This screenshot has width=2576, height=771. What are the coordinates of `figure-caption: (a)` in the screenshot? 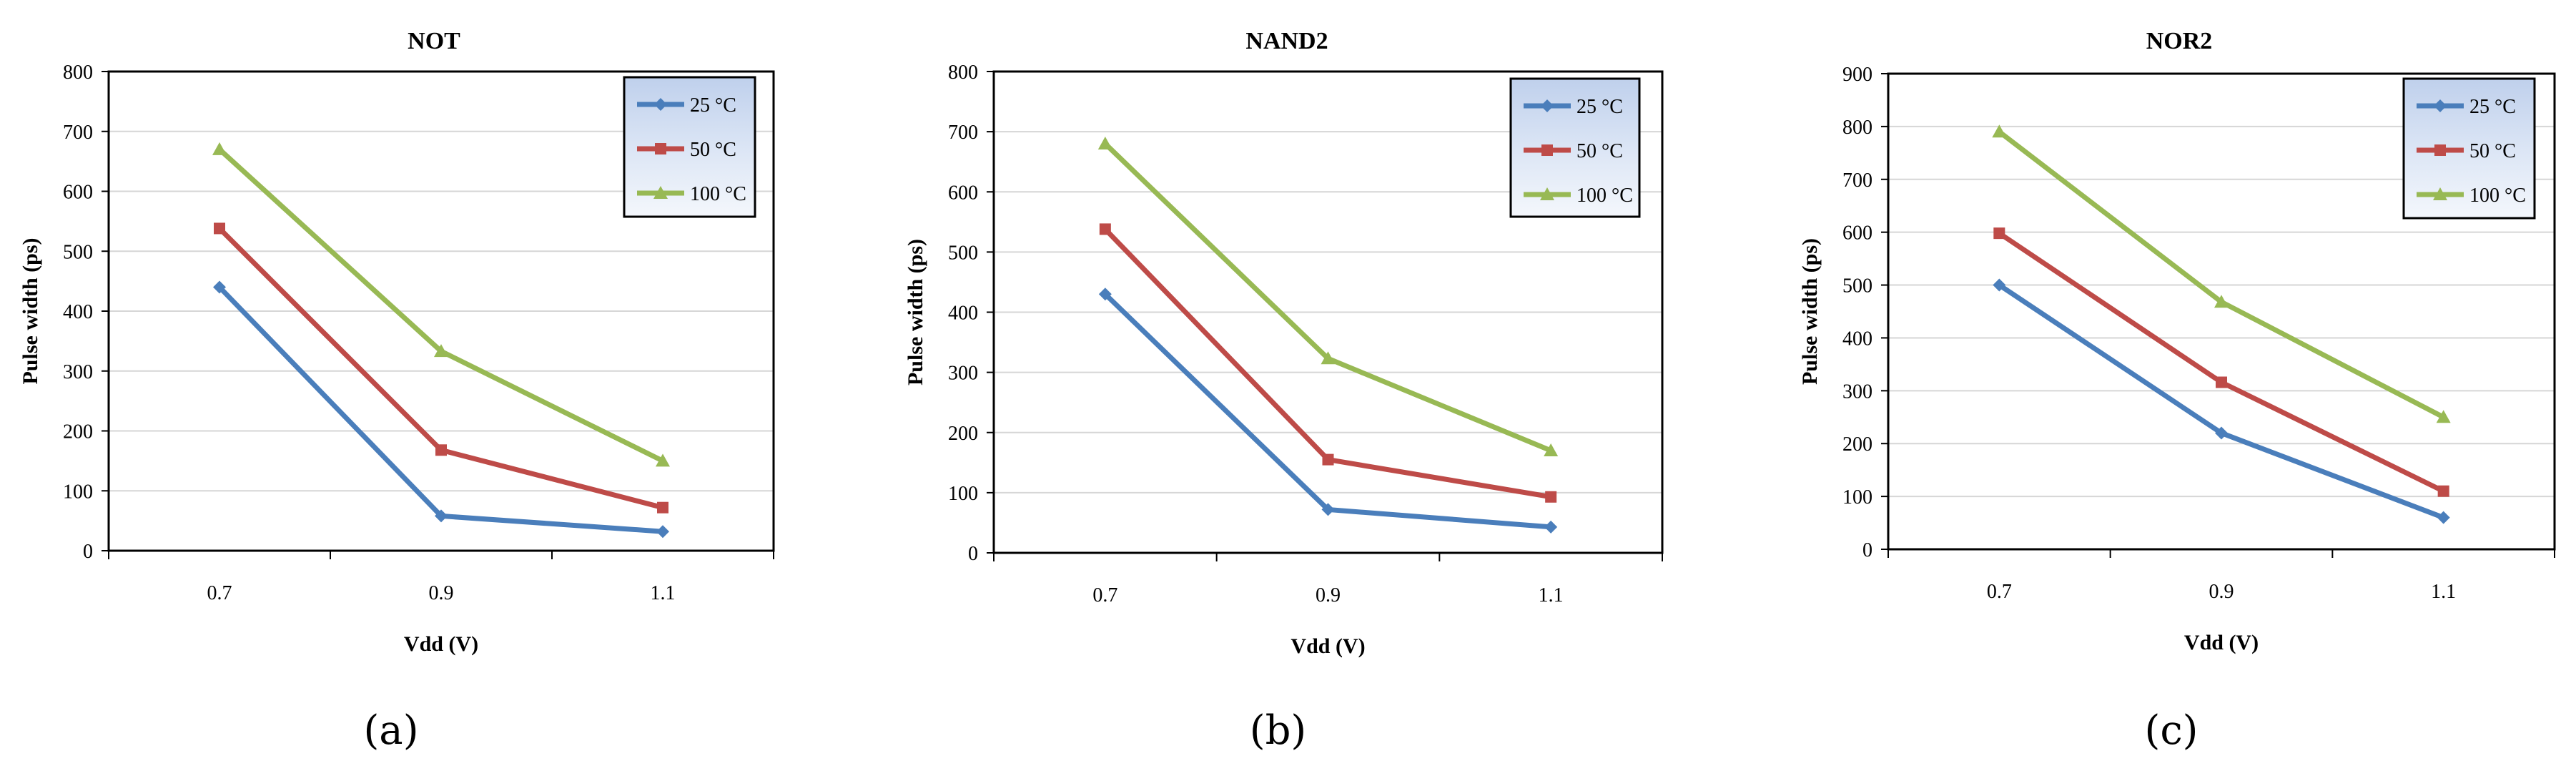 It's located at (390, 730).